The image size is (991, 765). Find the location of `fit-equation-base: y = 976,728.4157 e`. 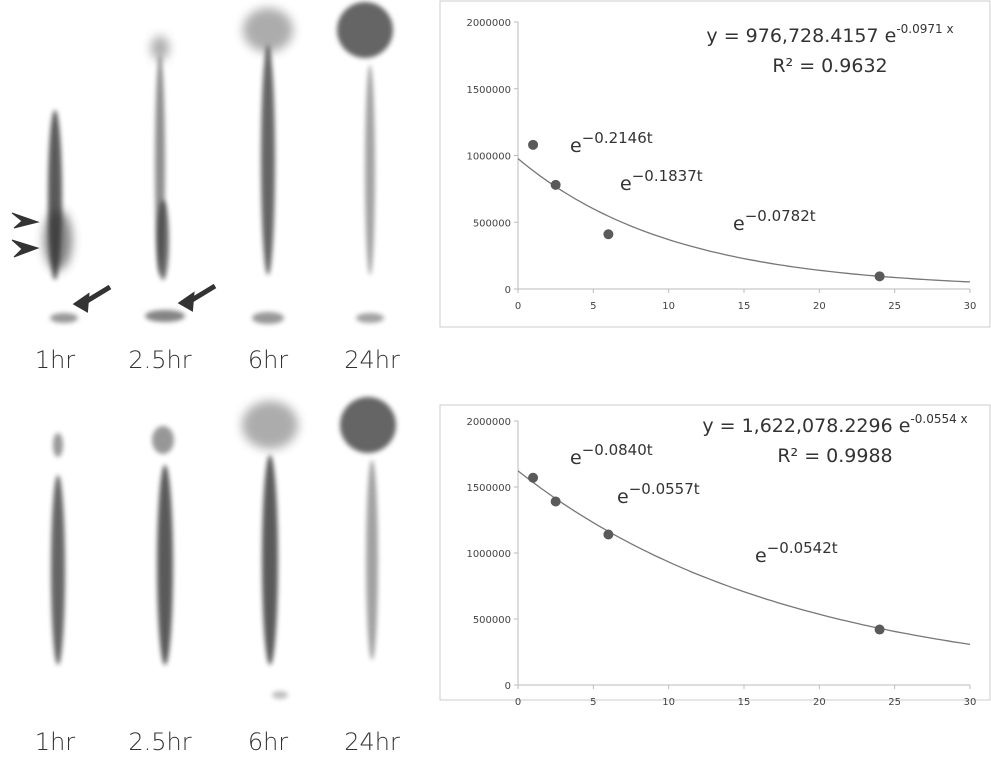

fit-equation-base: y = 976,728.4157 e is located at coordinates (801, 36).